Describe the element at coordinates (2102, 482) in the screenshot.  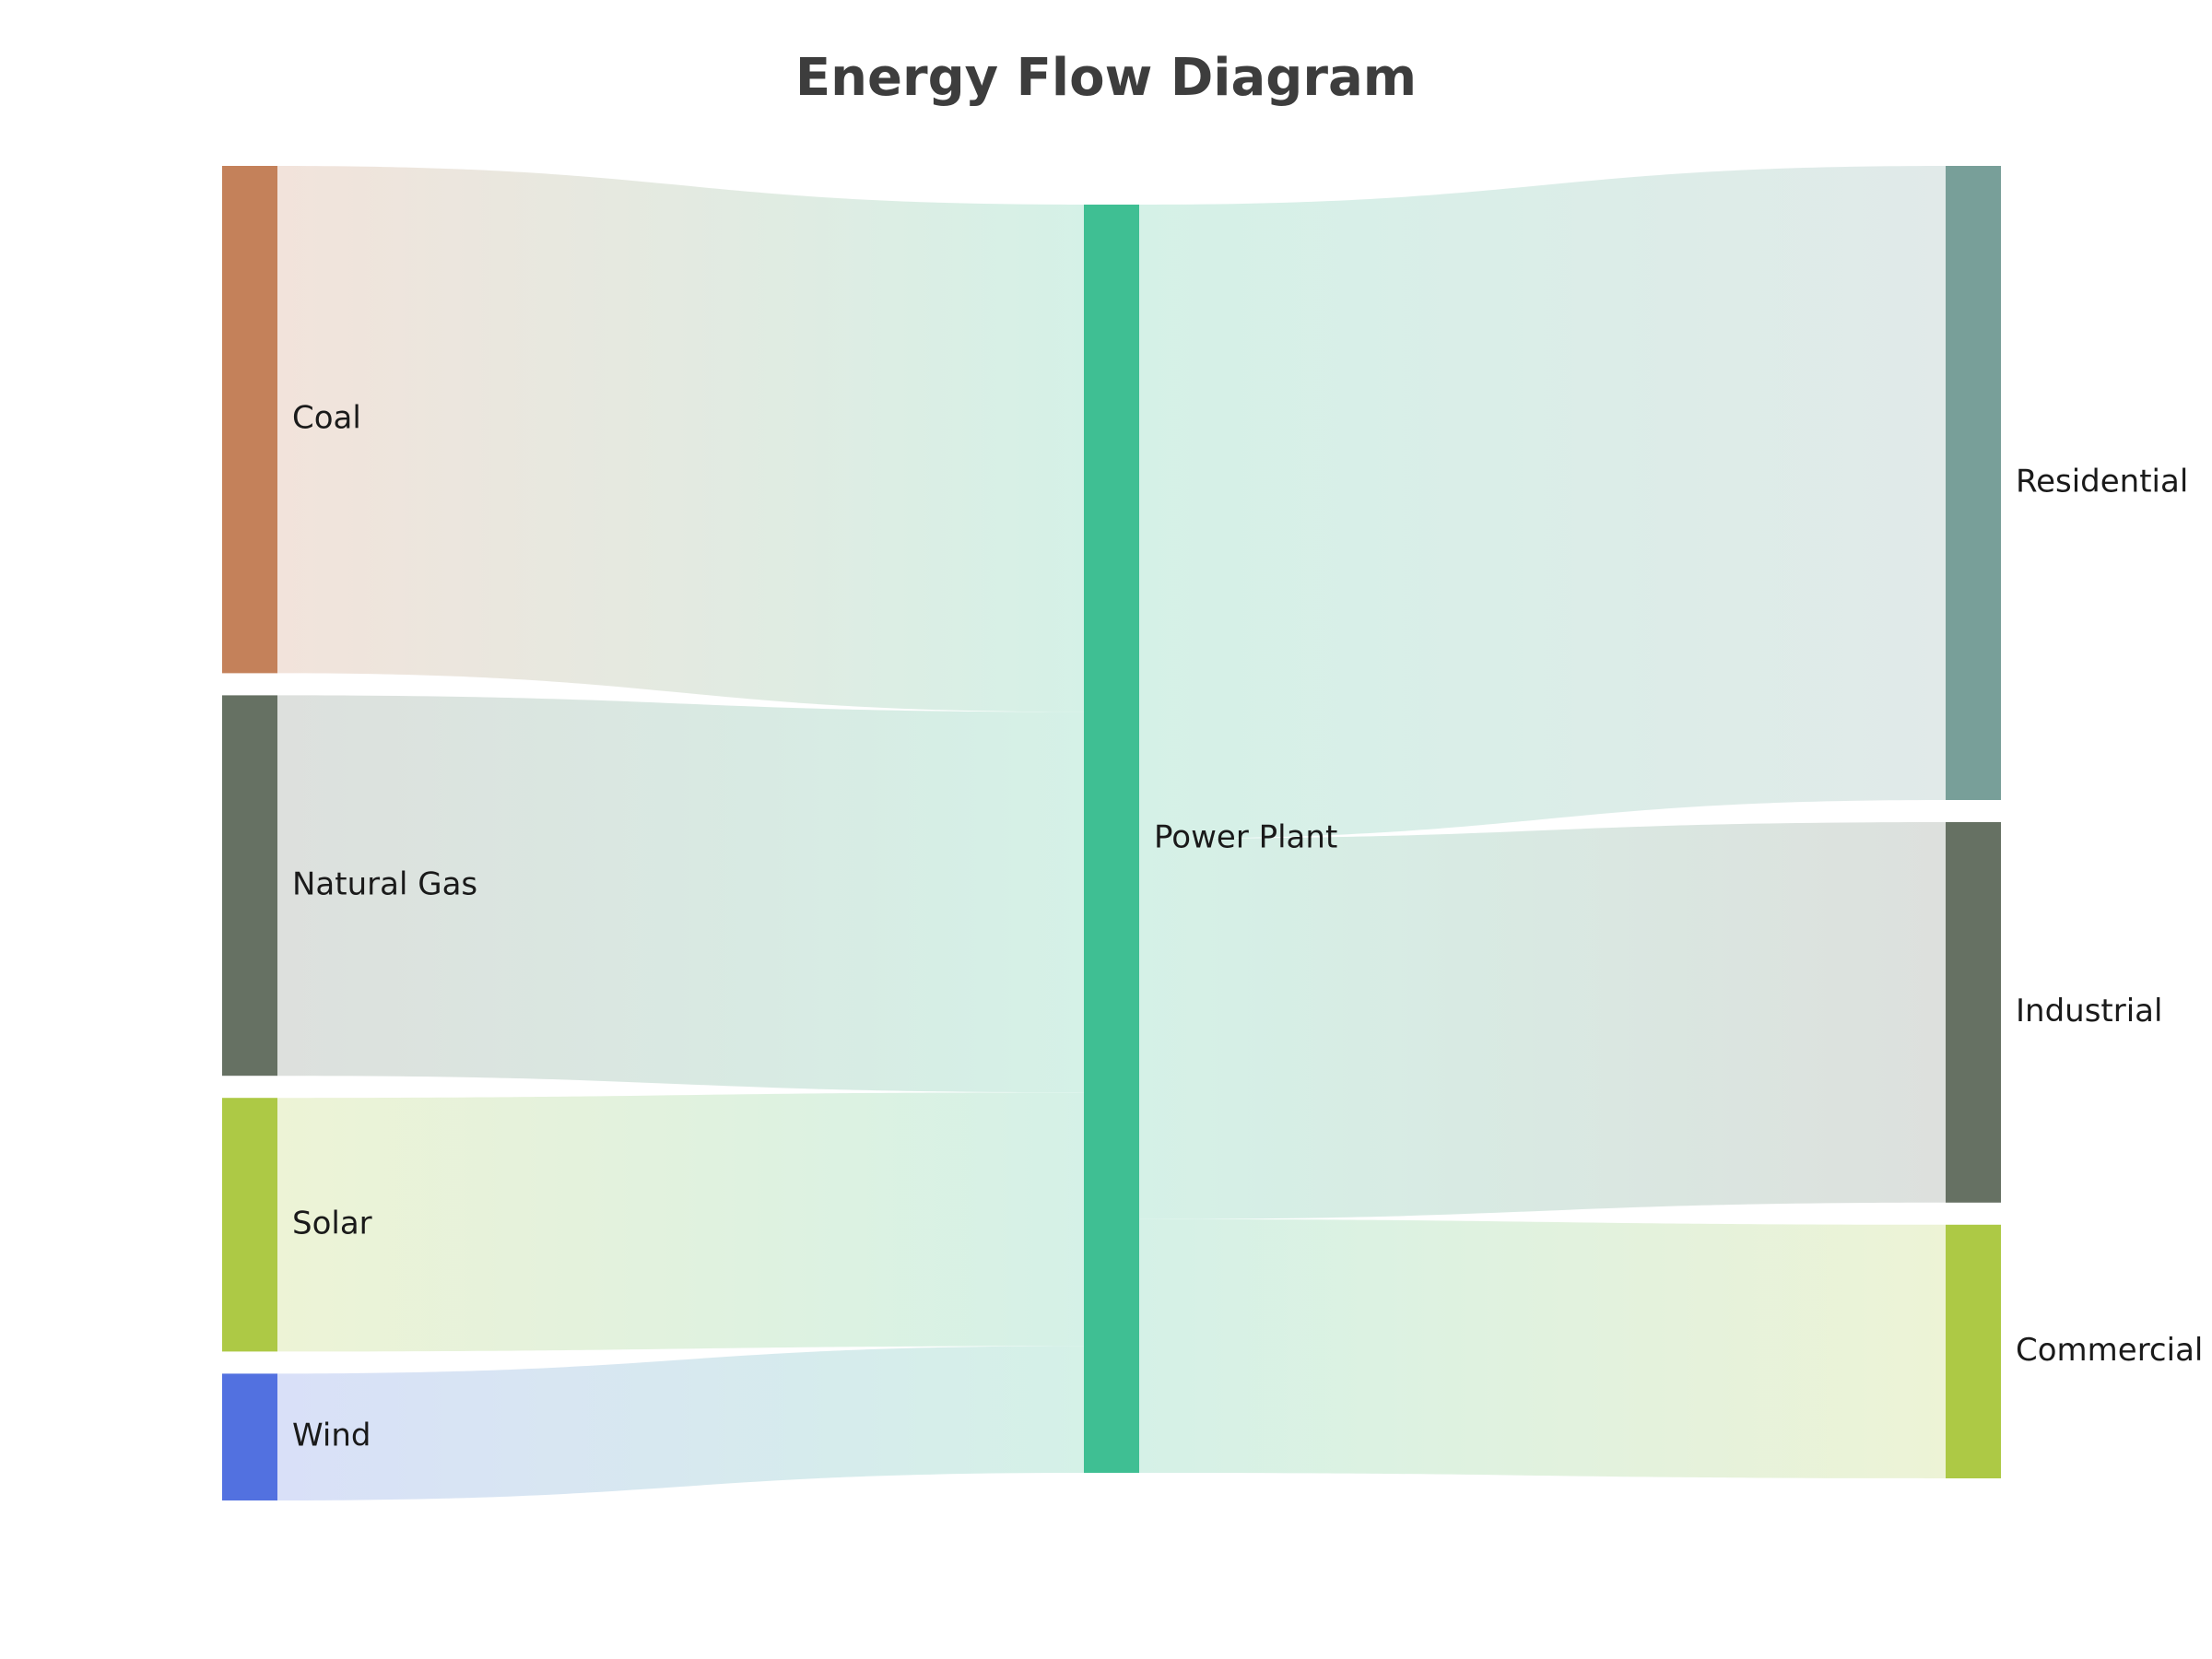
I see `node-label-residential: Residential` at that location.